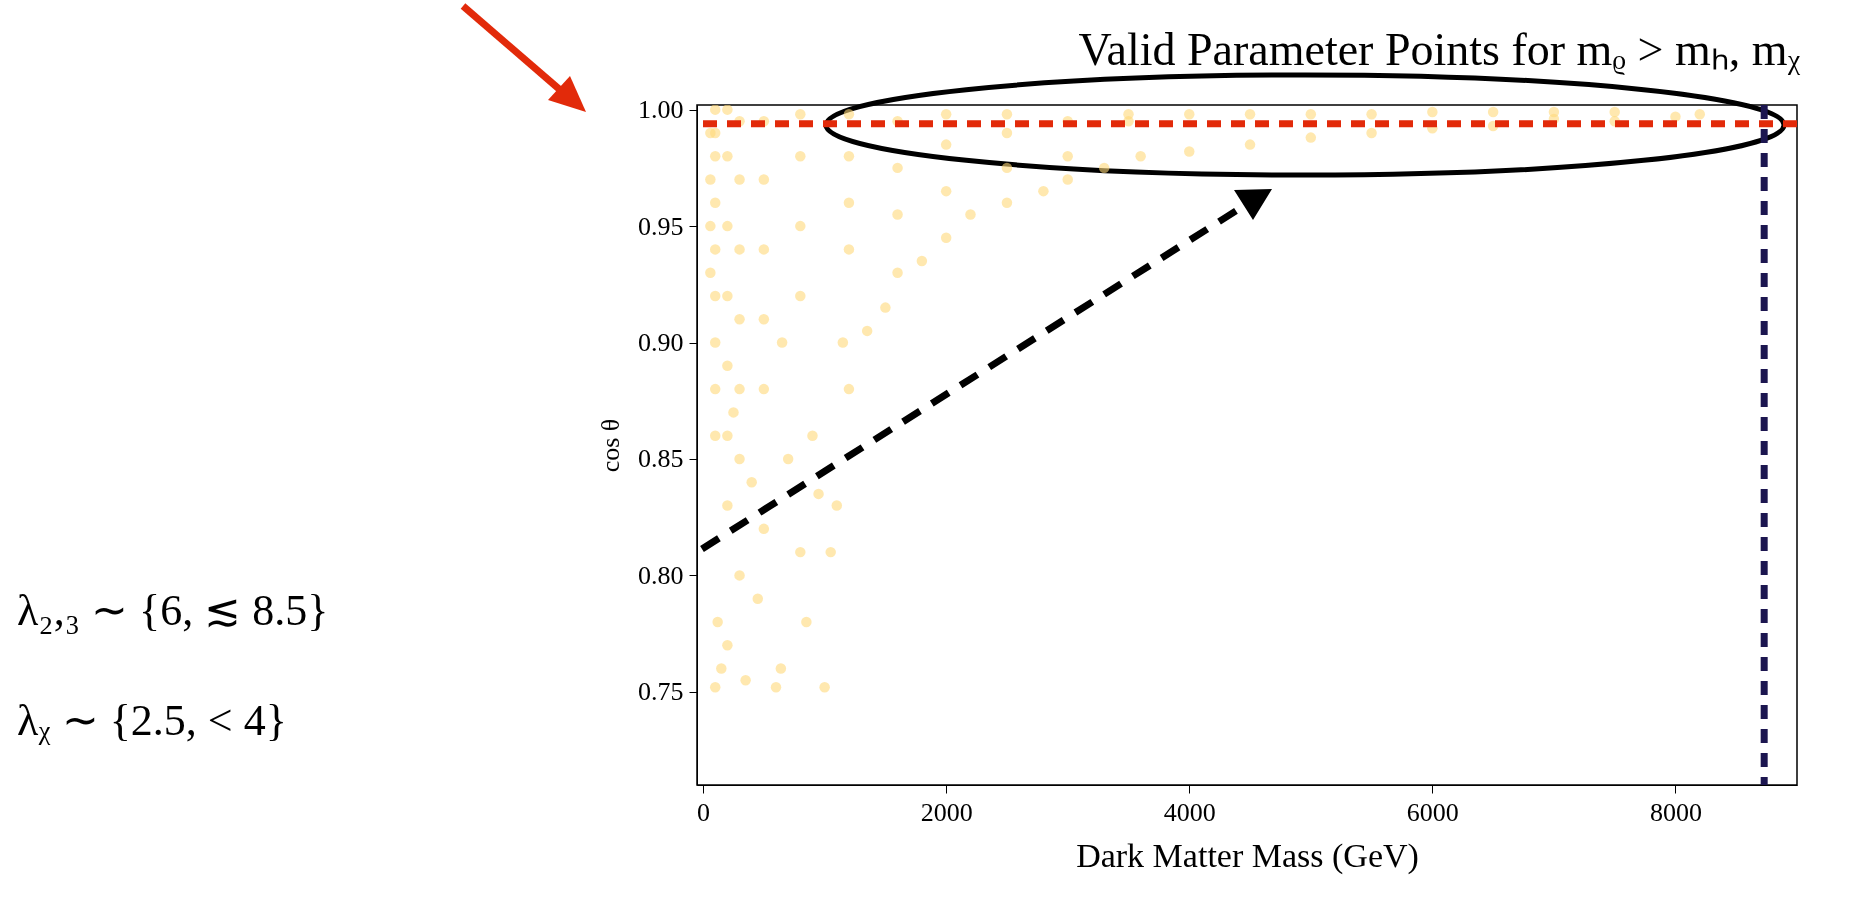 The height and width of the screenshot is (919, 1864). What do you see at coordinates (661, 459) in the screenshot?
I see `y-tick-label: 0.85` at bounding box center [661, 459].